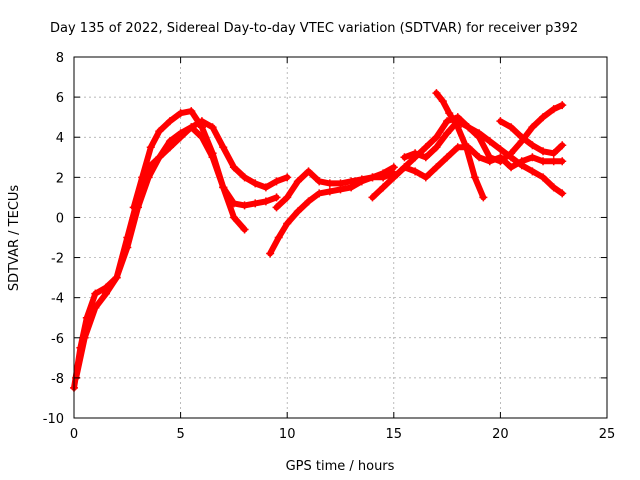 Image resolution: width=640 pixels, height=480 pixels. I want to click on y-tick-label: -8, so click(57, 379).